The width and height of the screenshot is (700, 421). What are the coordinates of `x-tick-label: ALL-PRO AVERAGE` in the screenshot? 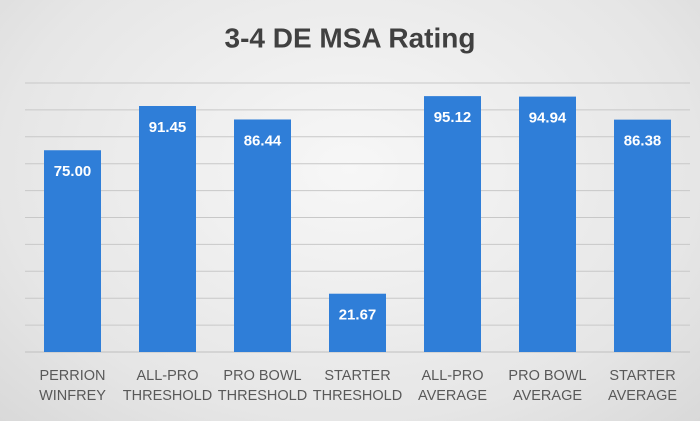 It's located at (452, 386).